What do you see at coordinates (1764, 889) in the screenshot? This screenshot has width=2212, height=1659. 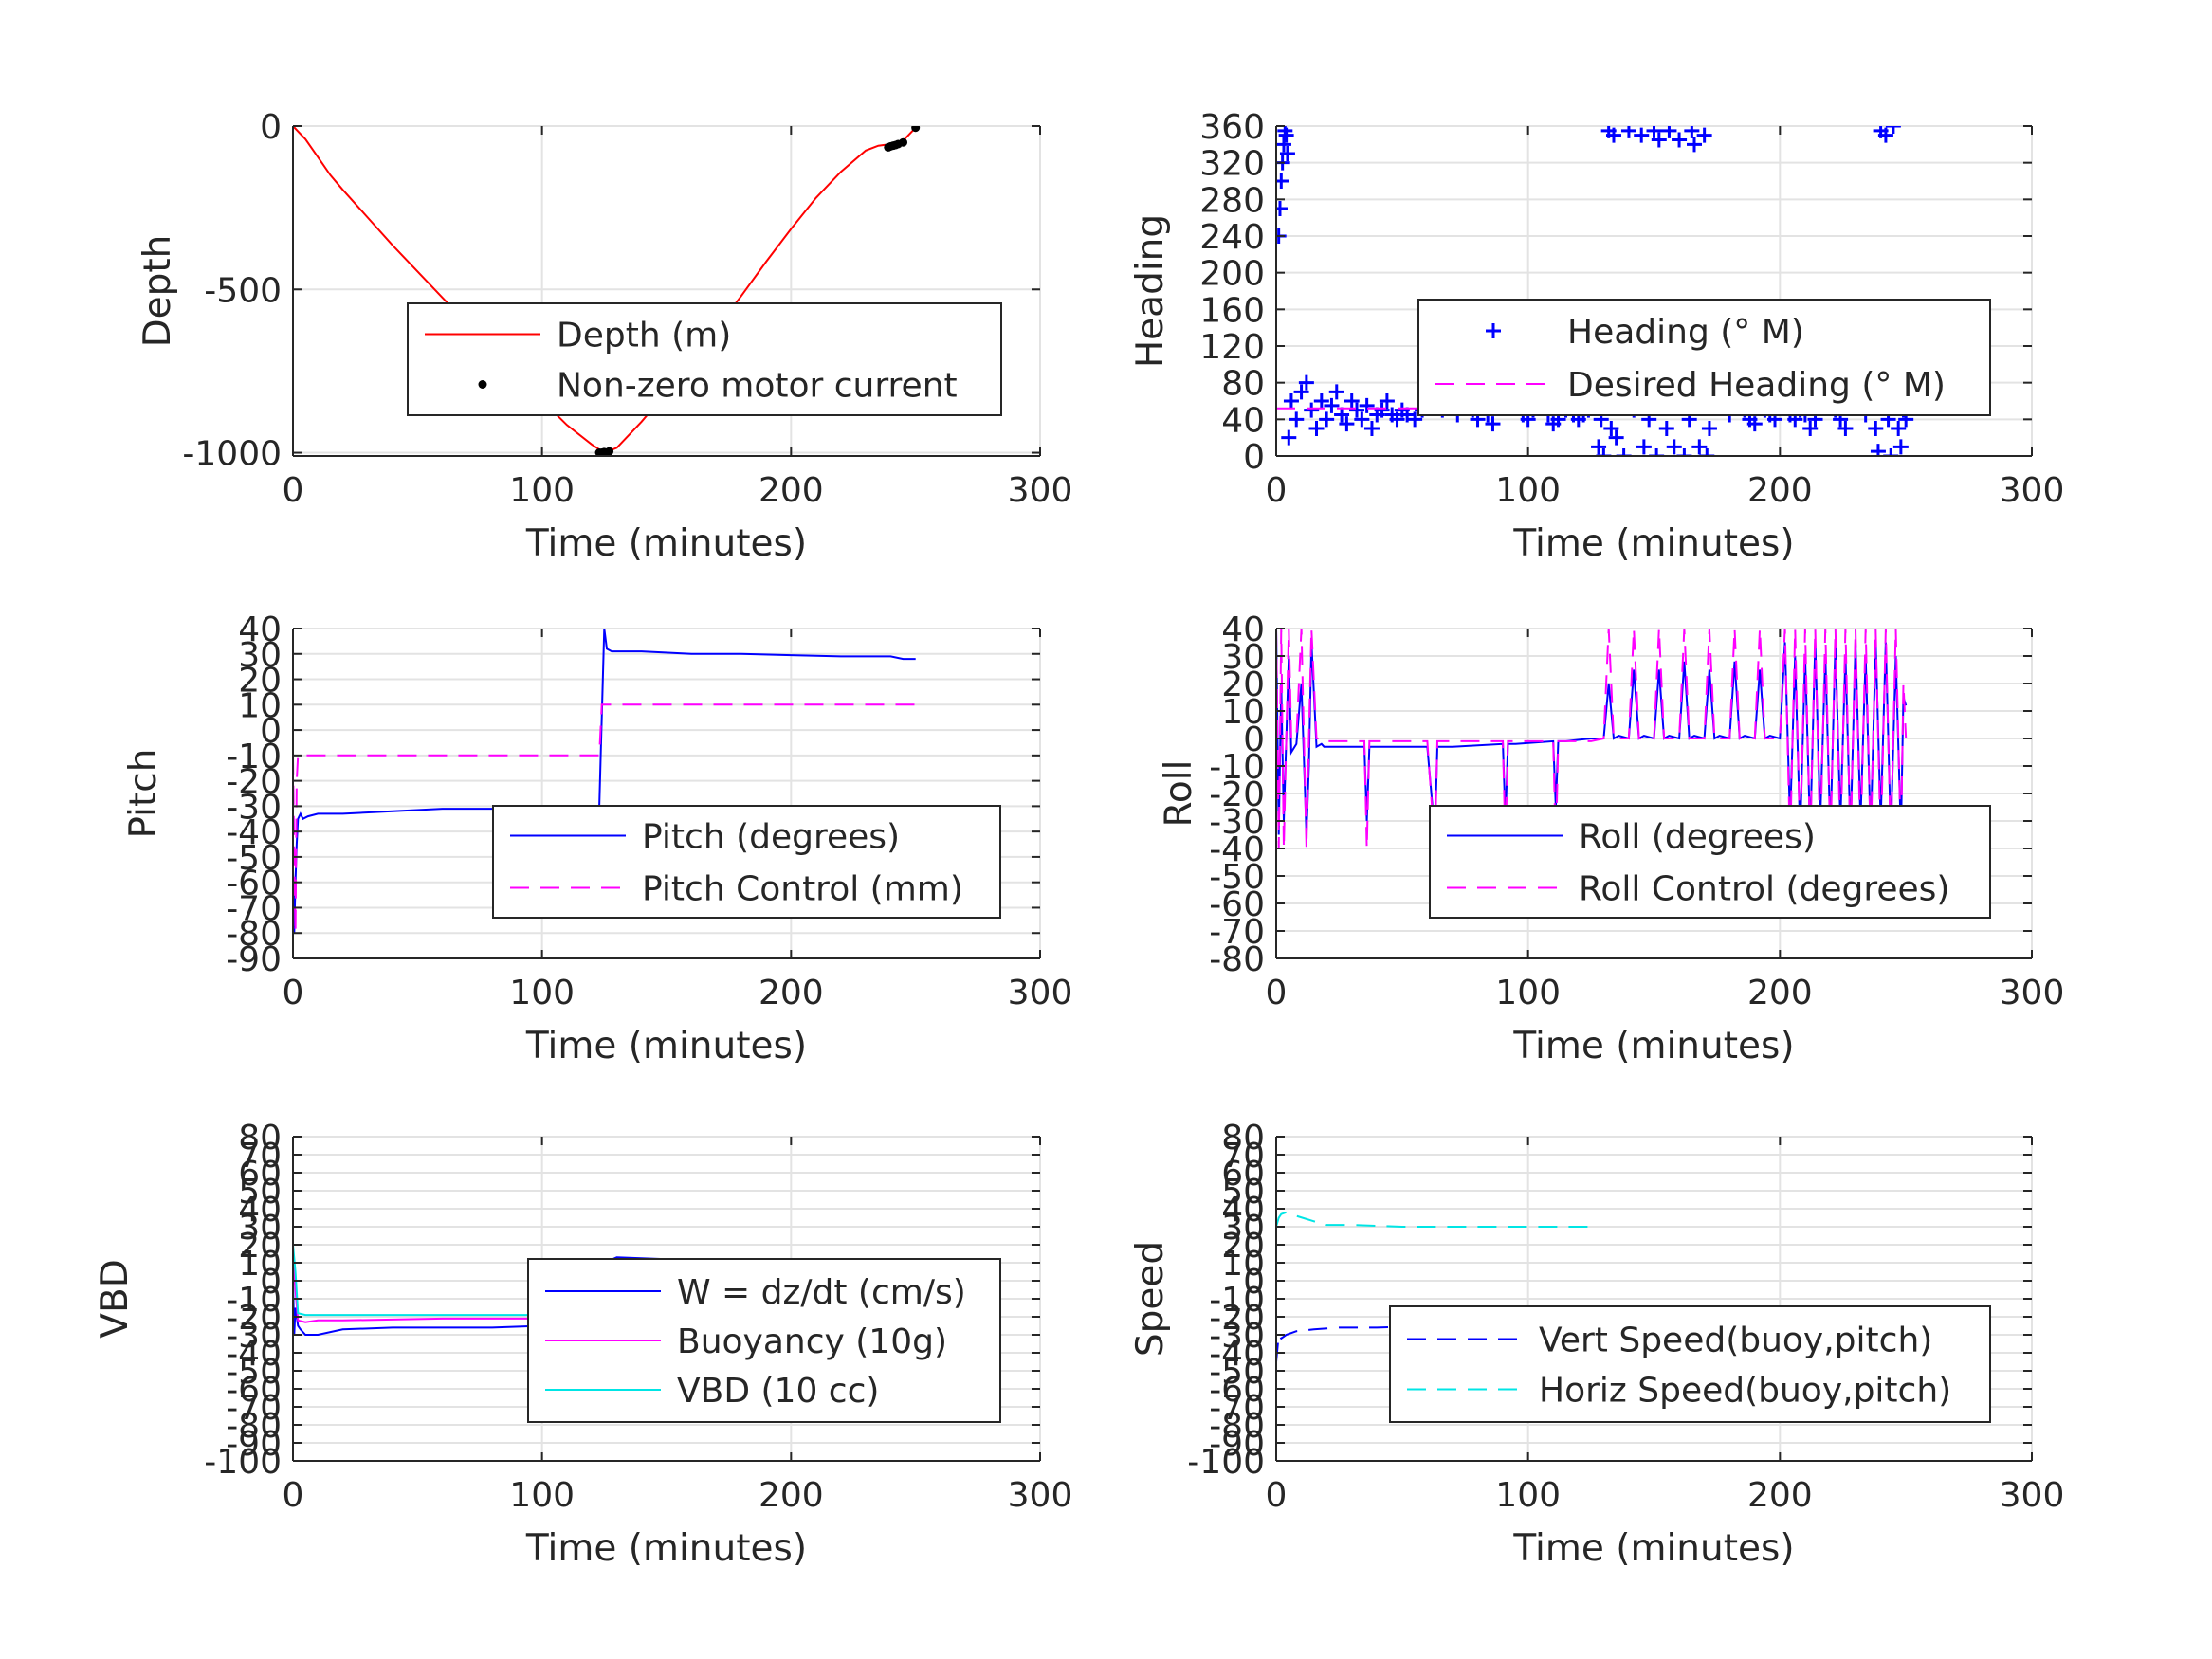 I see `legend-label: Roll Control (degrees)` at bounding box center [1764, 889].